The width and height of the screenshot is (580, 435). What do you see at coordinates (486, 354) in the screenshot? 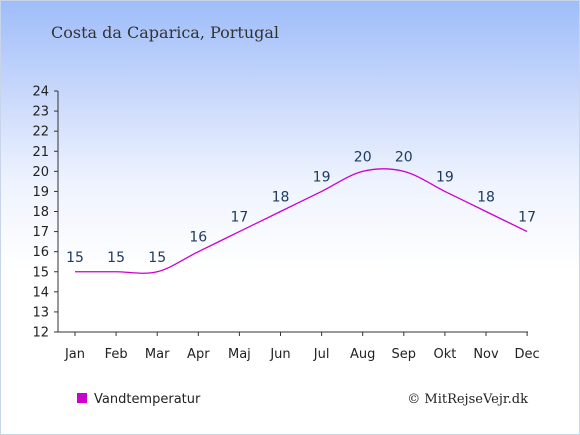
I see `x-tick-label: Nov` at bounding box center [486, 354].